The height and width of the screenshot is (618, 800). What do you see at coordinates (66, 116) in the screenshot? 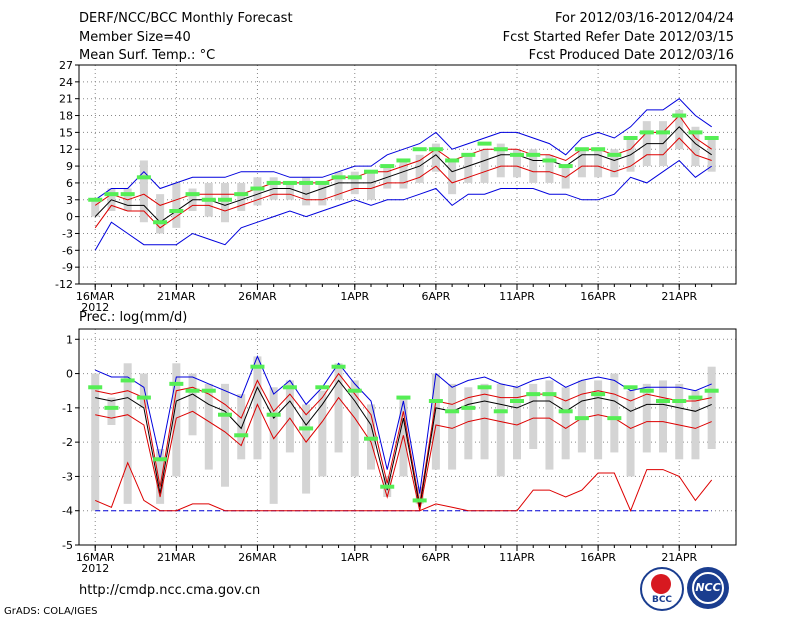
I see `y-tick-label: 18` at bounding box center [66, 116].